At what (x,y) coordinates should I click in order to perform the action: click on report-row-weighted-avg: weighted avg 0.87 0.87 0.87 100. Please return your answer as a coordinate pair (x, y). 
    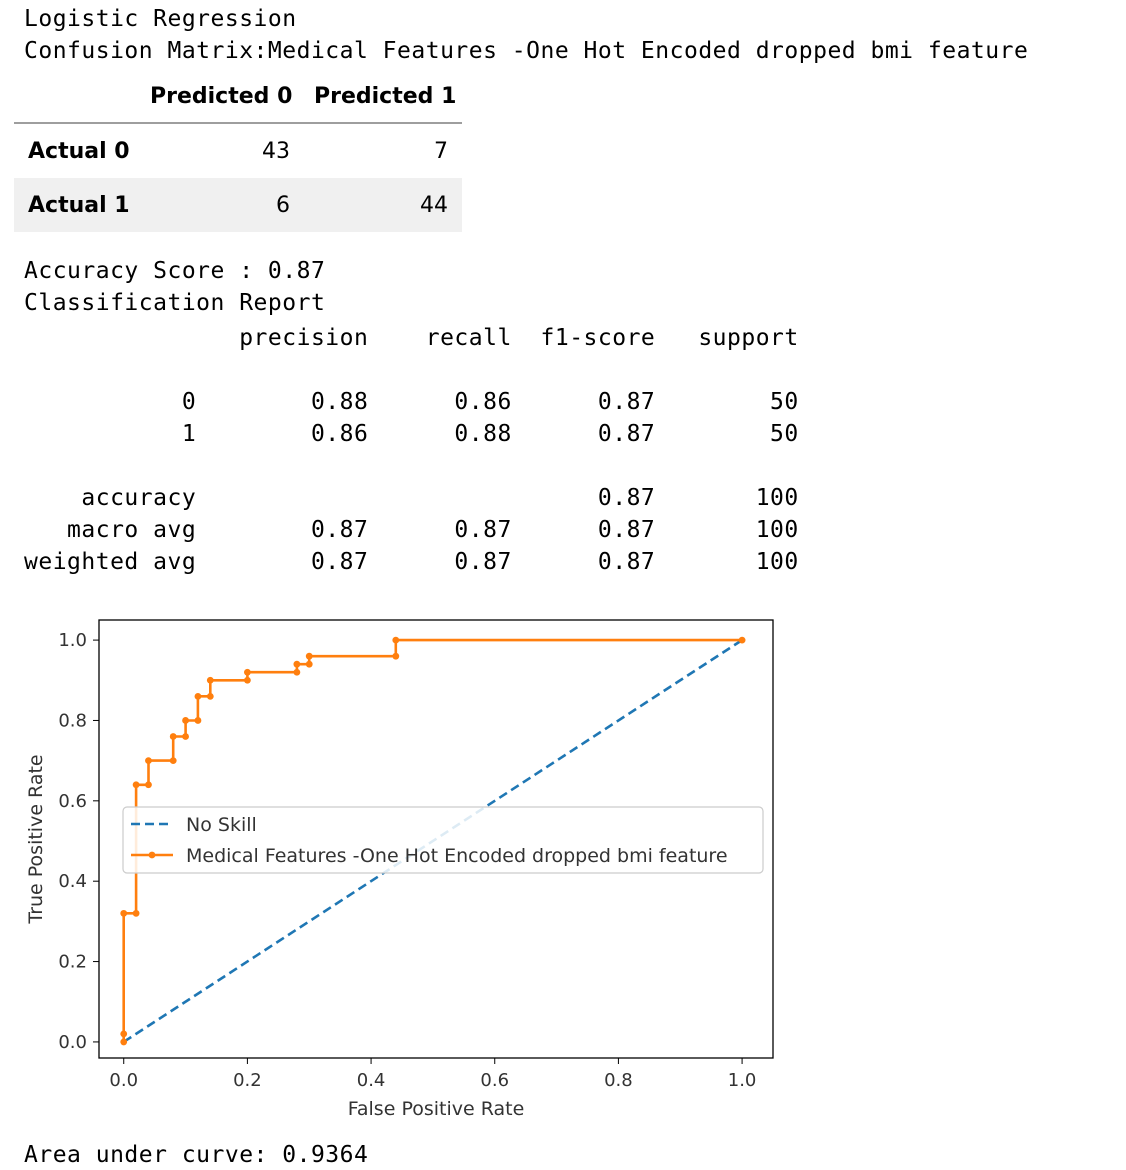
    Looking at the image, I should click on (411, 562).